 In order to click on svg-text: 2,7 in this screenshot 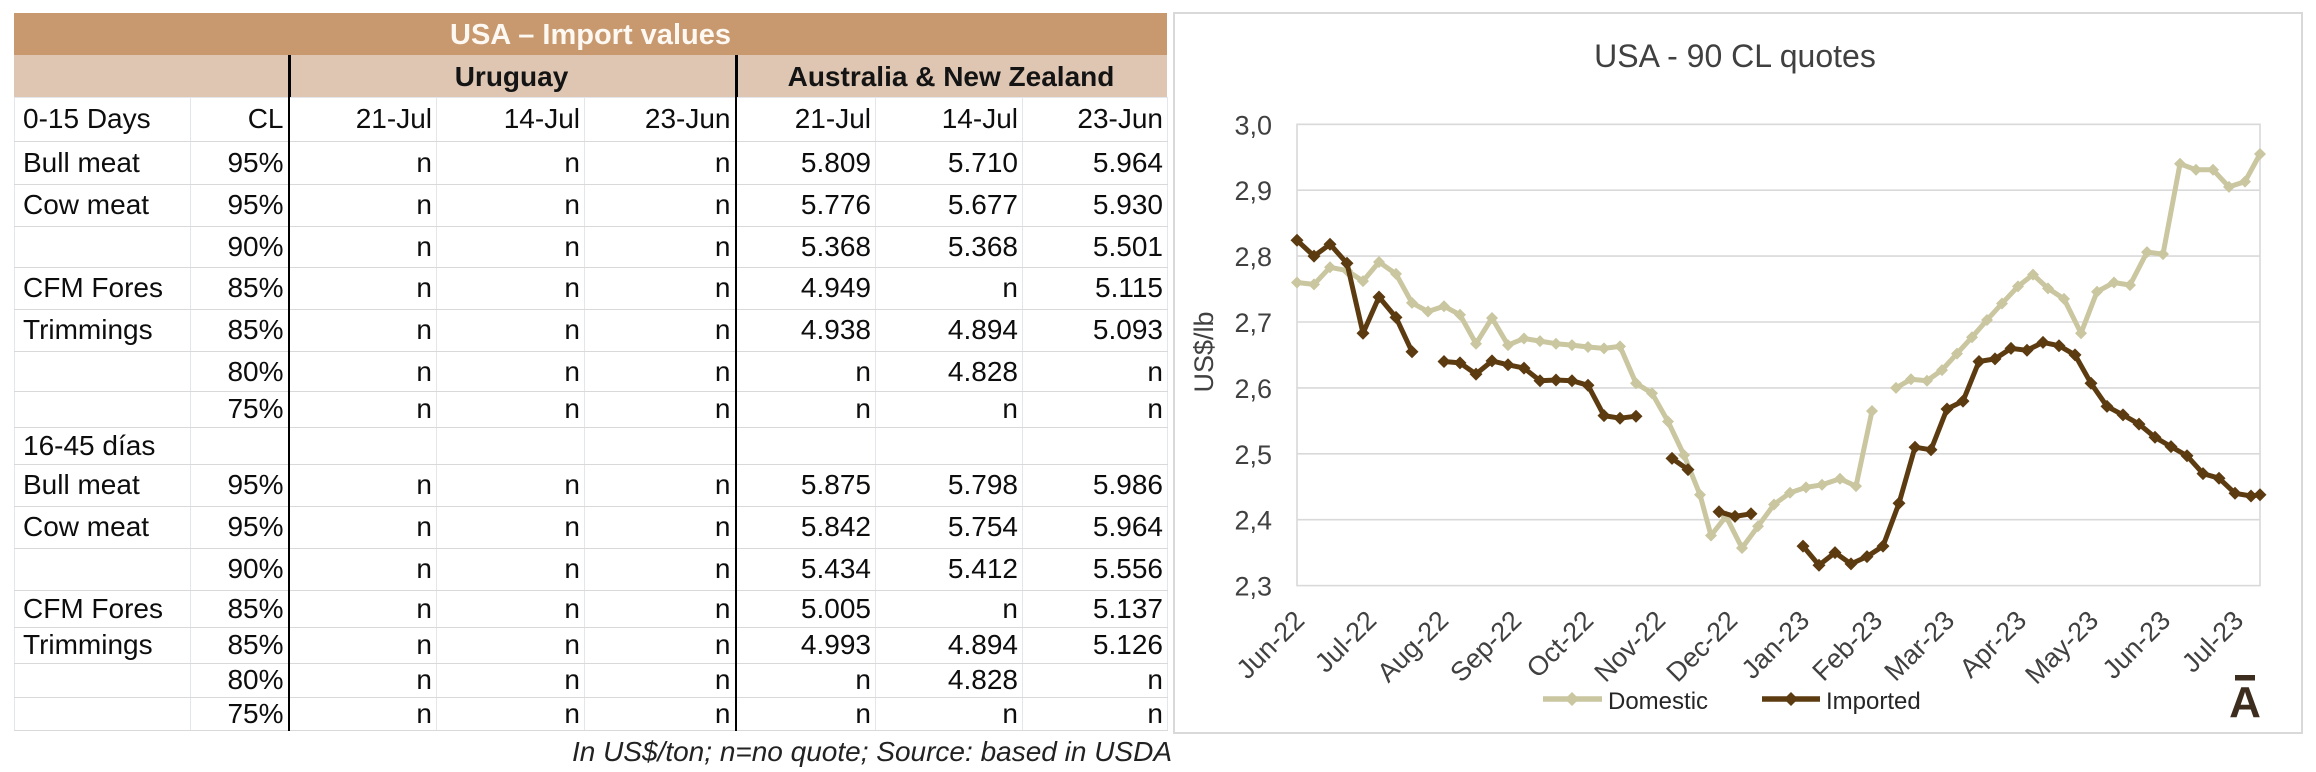, I will do `click(1253, 323)`.